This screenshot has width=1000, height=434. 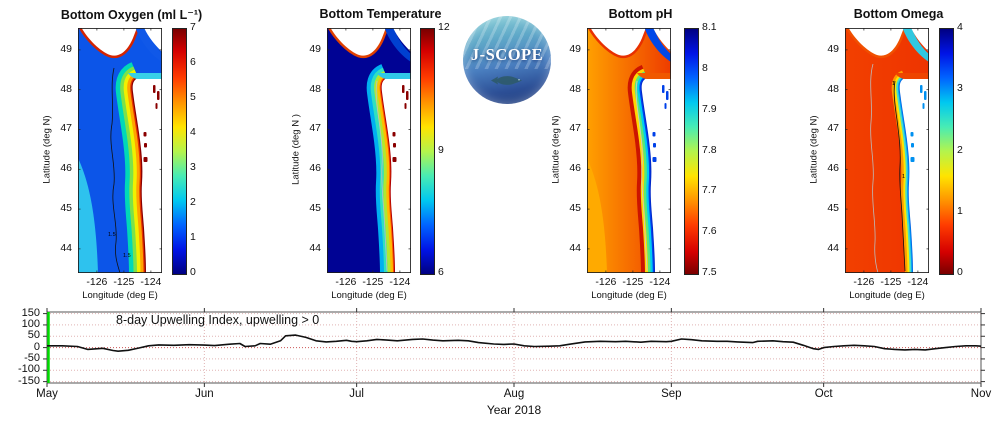 What do you see at coordinates (193, 167) in the screenshot?
I see `colorbar-tick-label: 3` at bounding box center [193, 167].